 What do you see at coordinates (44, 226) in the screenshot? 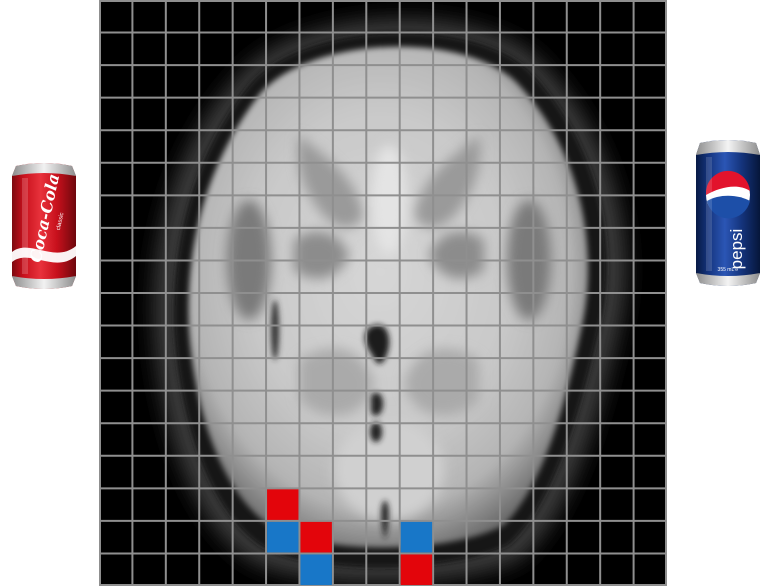
I see `coca-cola-can-icon: Coca-Cola classic` at bounding box center [44, 226].